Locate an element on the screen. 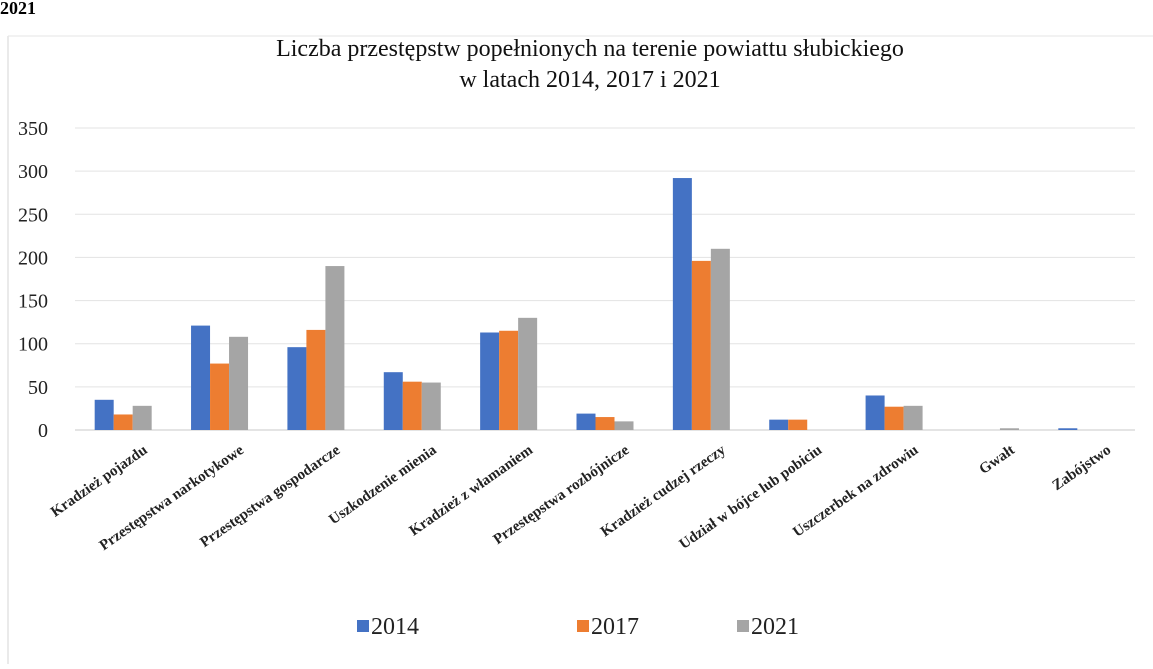 The height and width of the screenshot is (669, 1153). chart-subtitle: w latach 2014, 2017 i 2021 is located at coordinates (589, 80).